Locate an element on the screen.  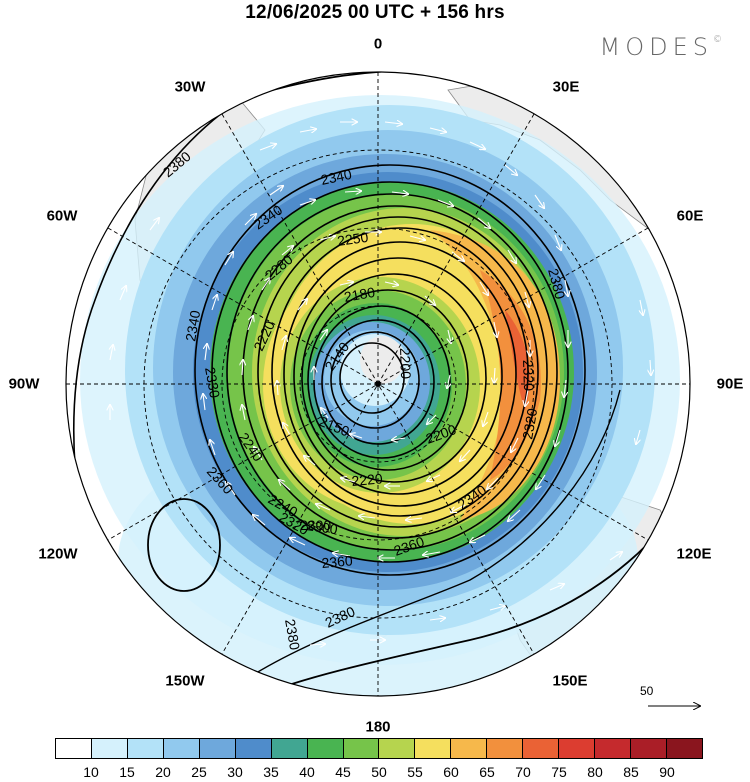
colorbar-tick-label: 30 is located at coordinates (235, 772).